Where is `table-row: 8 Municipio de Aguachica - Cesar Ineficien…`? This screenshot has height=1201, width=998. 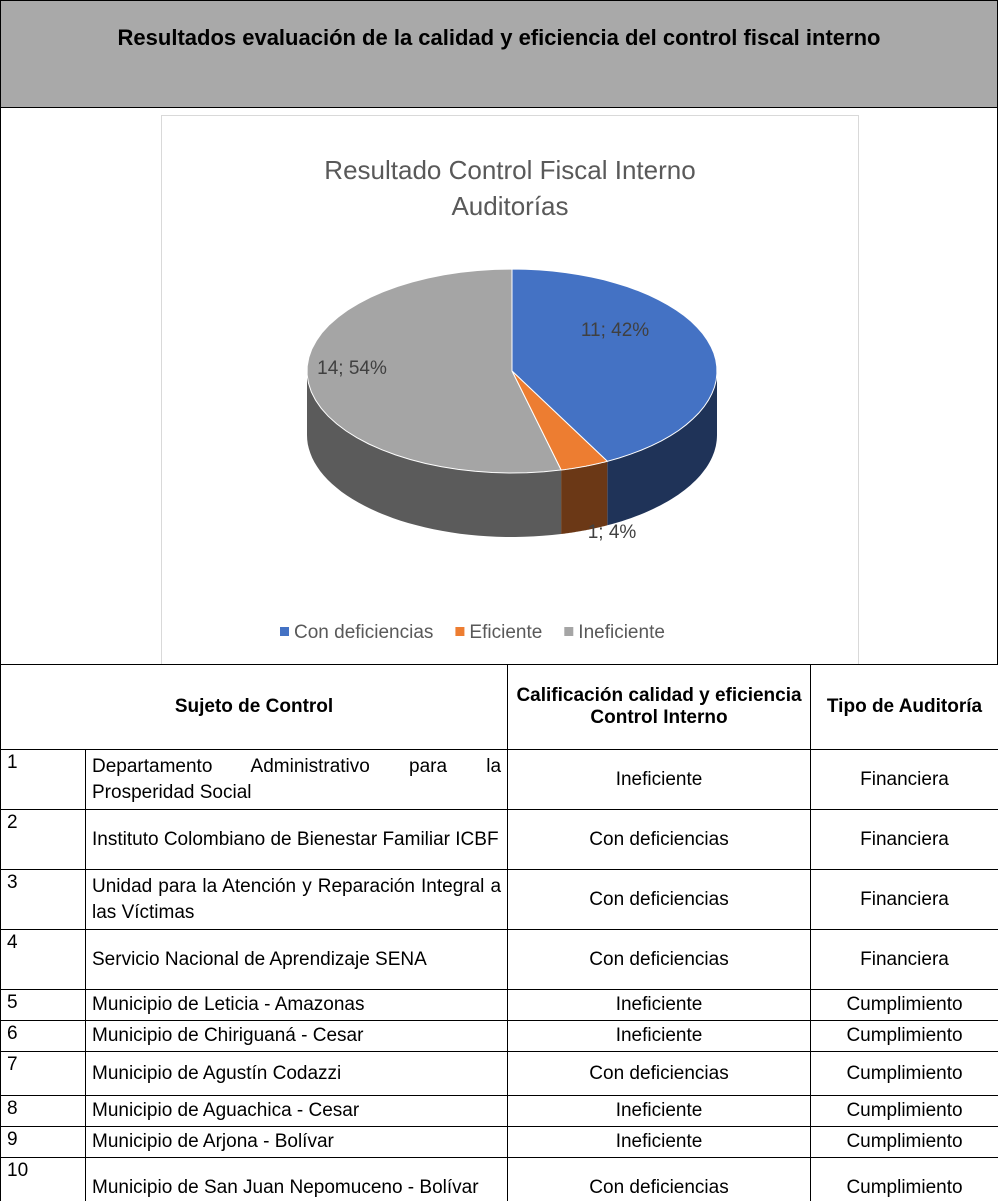 table-row: 8 Municipio de Aguachica - Cesar Ineficien… is located at coordinates (499, 1111).